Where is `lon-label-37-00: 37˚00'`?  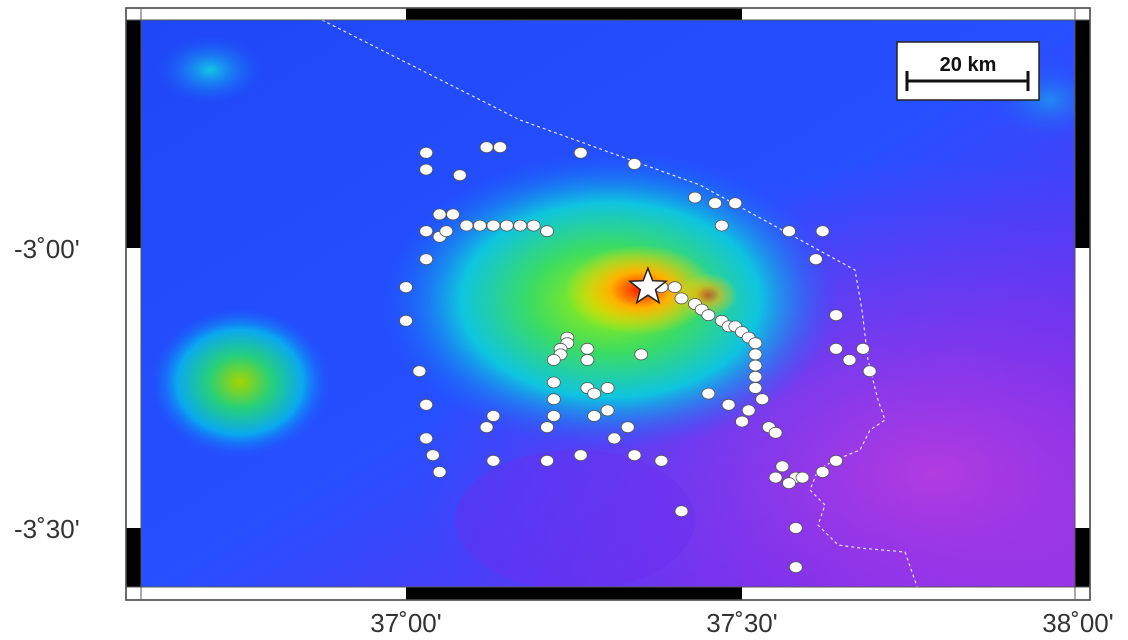
lon-label-37-00: 37˚00' is located at coordinates (405, 623).